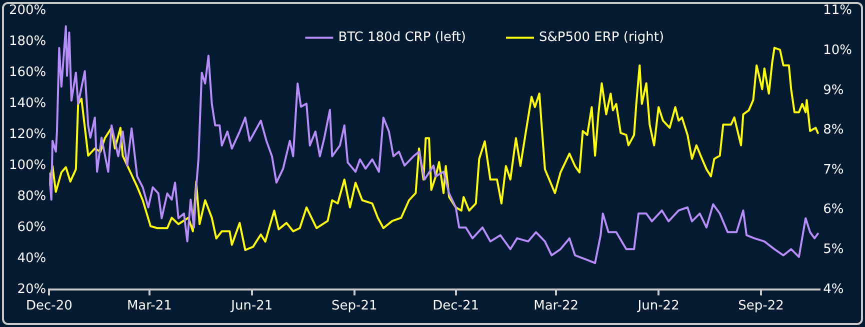 The image size is (865, 327). I want to click on y-tick-label: 120%, so click(27, 134).